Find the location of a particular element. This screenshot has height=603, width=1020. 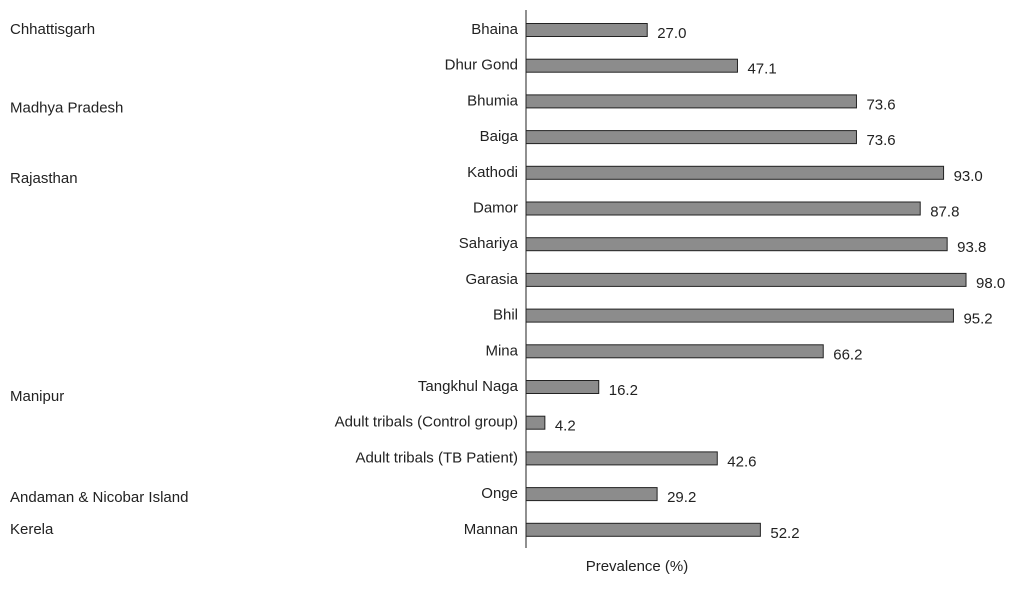

category-label: Sahariya is located at coordinates (489, 243).